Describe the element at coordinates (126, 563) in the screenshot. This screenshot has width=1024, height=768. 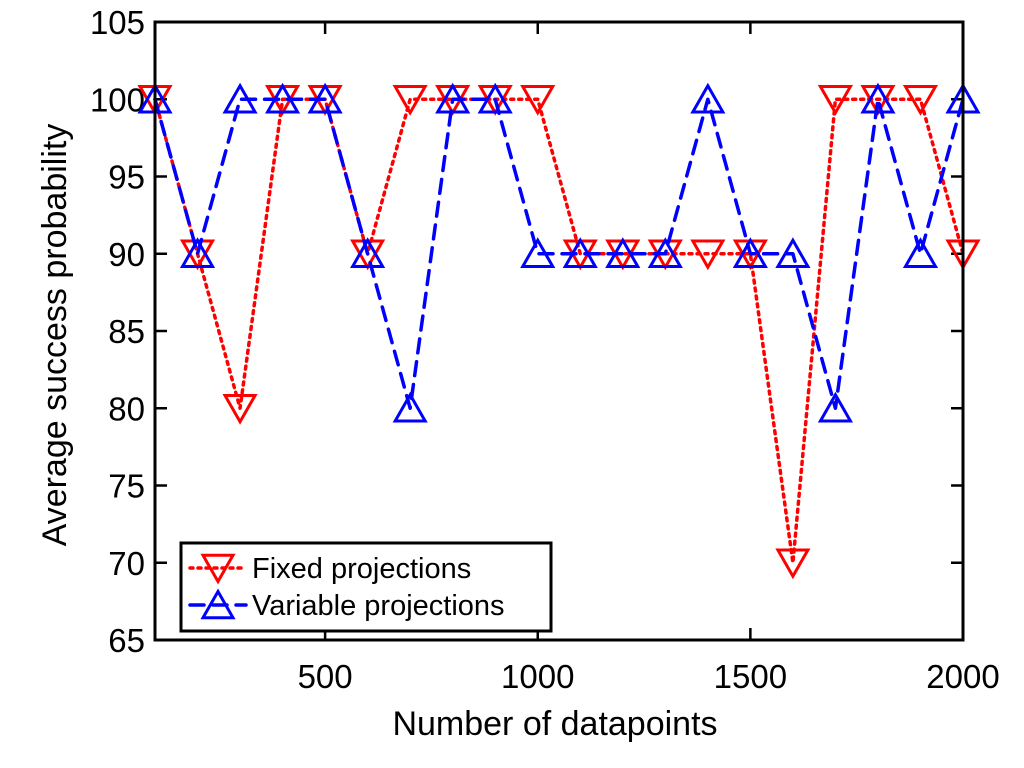
I see `y-tick-label: 70` at that location.